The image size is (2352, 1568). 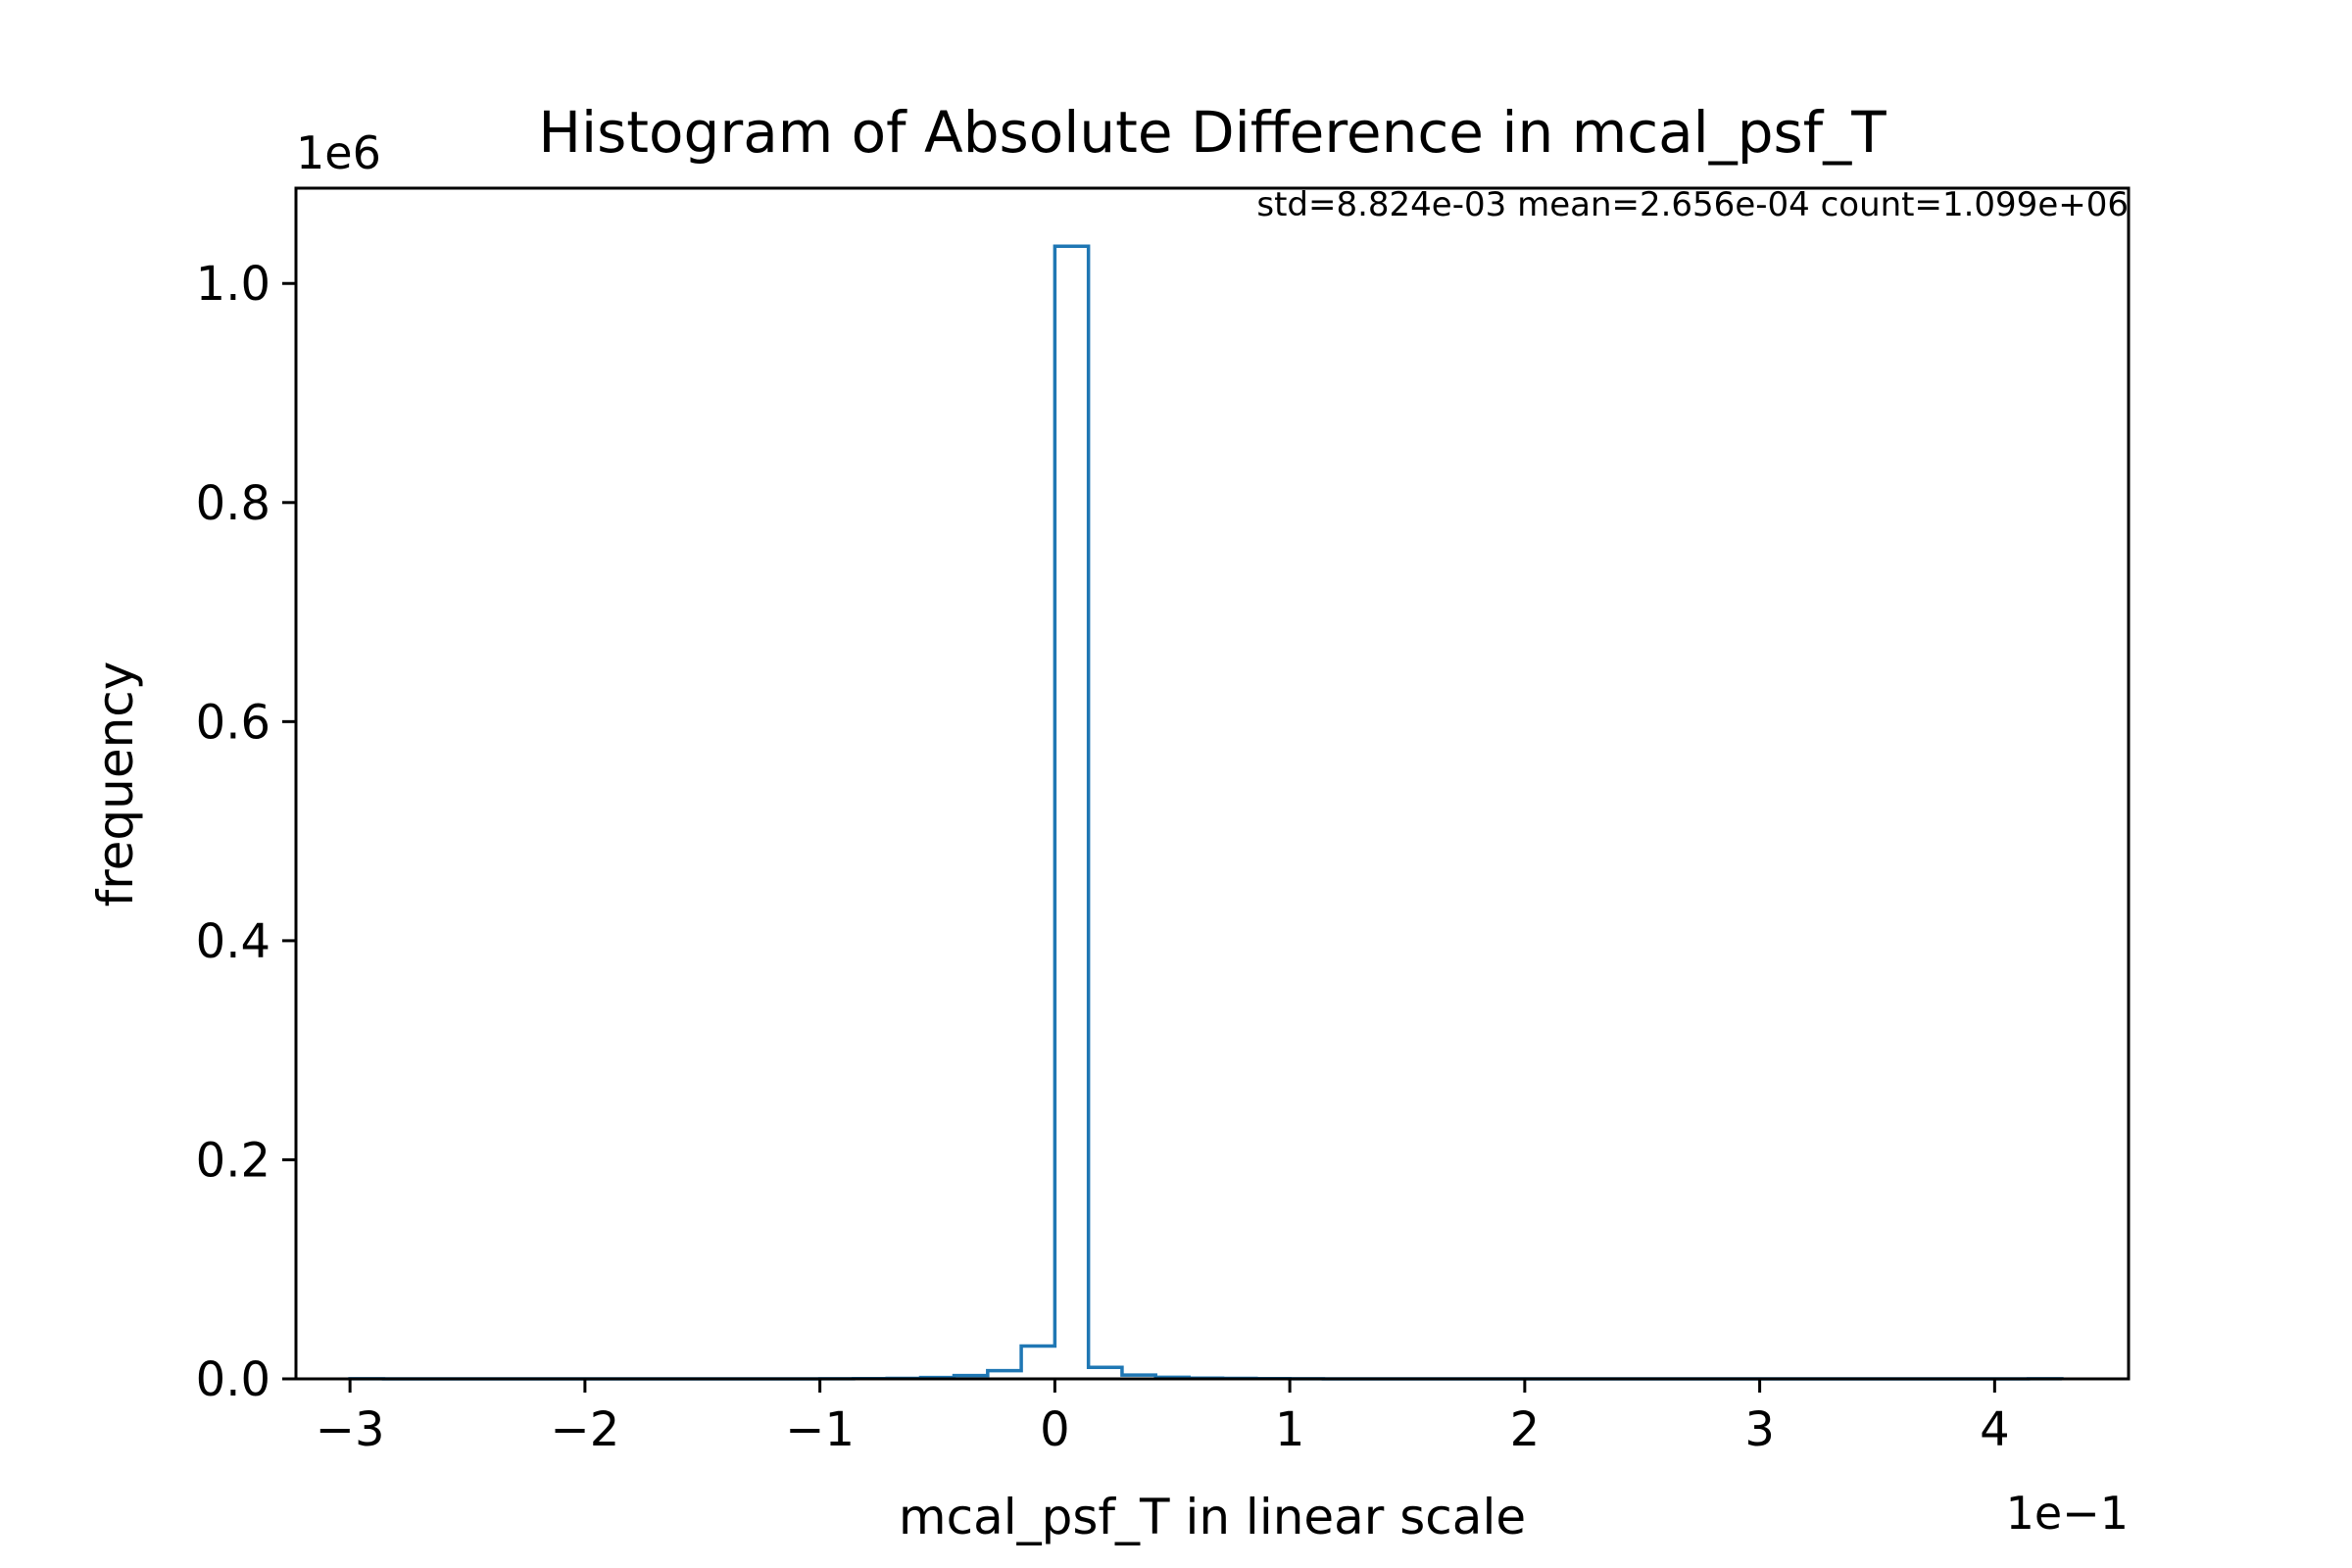 I want to click on y-offset-label: 1e6, so click(x=338, y=152).